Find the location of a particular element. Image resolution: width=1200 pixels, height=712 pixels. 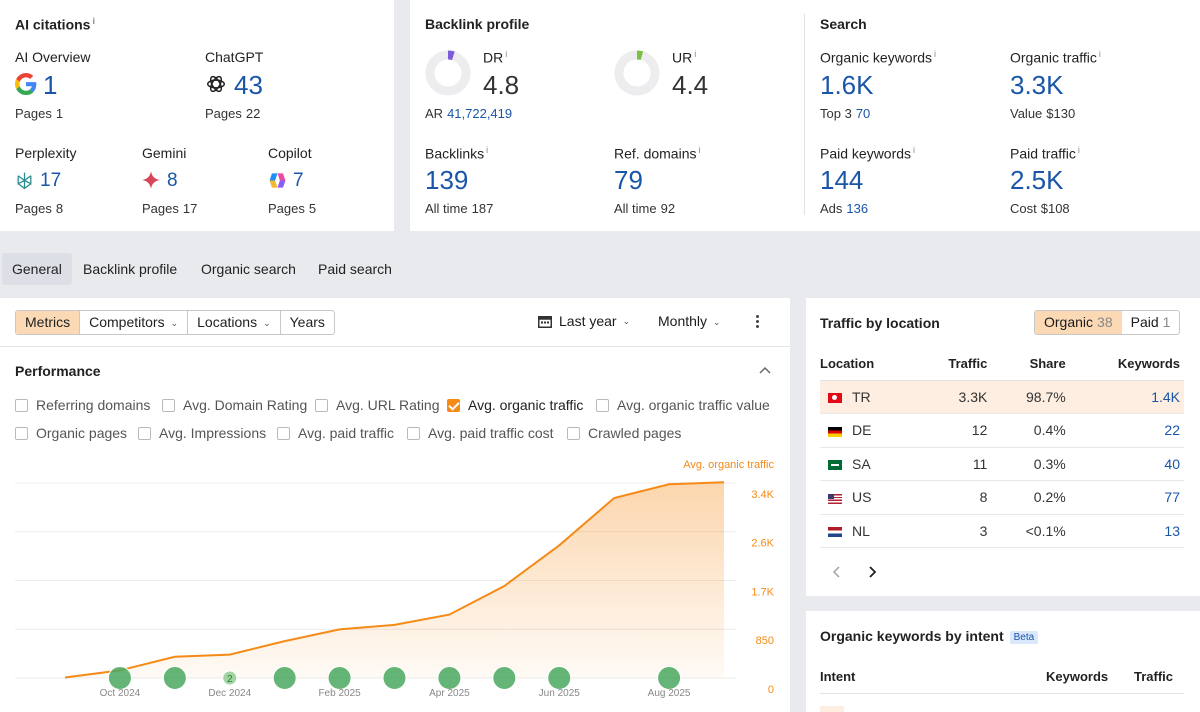

ar-value: 41,722,419 is located at coordinates (480, 113).